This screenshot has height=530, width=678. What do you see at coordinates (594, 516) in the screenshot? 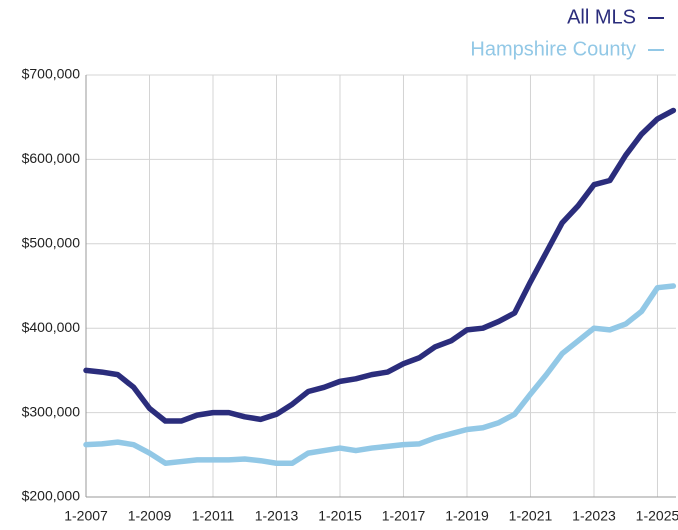
I see `x-tick-label: 1-2023` at bounding box center [594, 516].